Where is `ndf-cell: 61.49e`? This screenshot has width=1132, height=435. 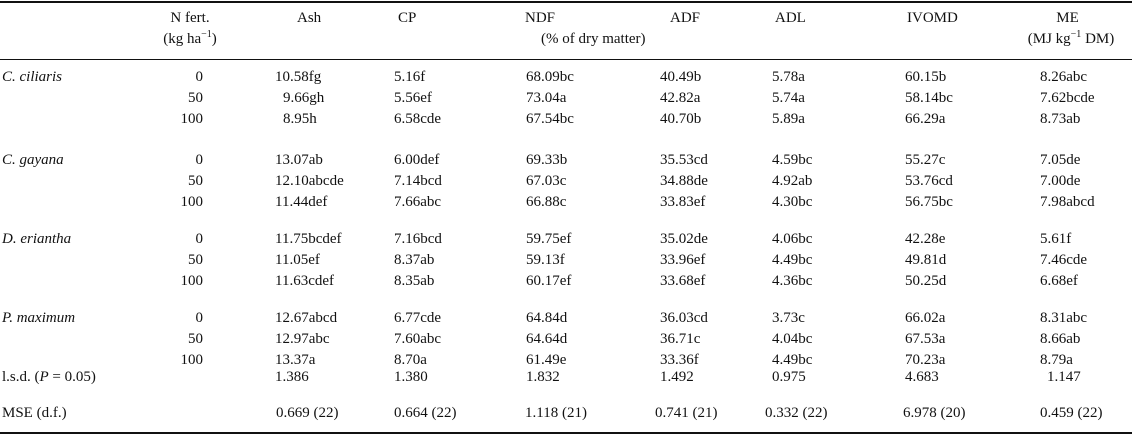 ndf-cell: 61.49e is located at coordinates (546, 360).